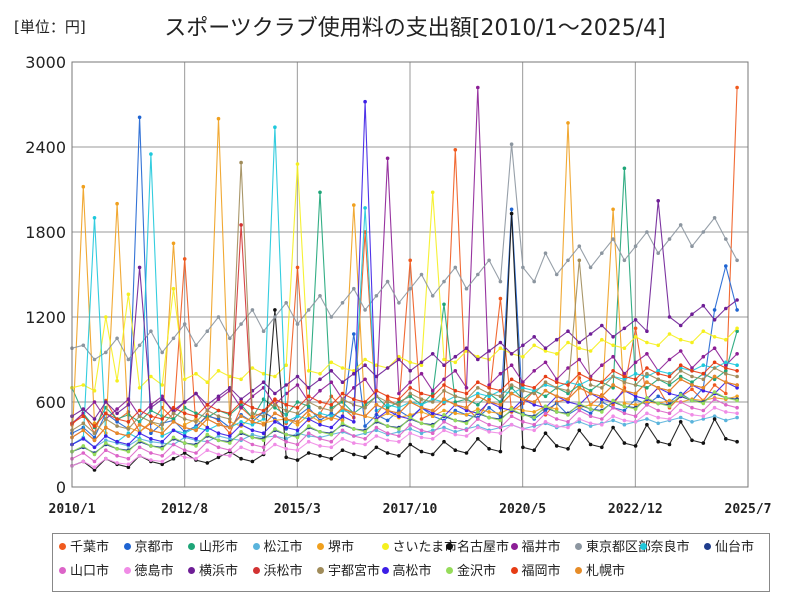 This screenshot has width=800, height=600. Describe the element at coordinates (219, 547) in the screenshot. I see `legend-label: 山形市` at that location.